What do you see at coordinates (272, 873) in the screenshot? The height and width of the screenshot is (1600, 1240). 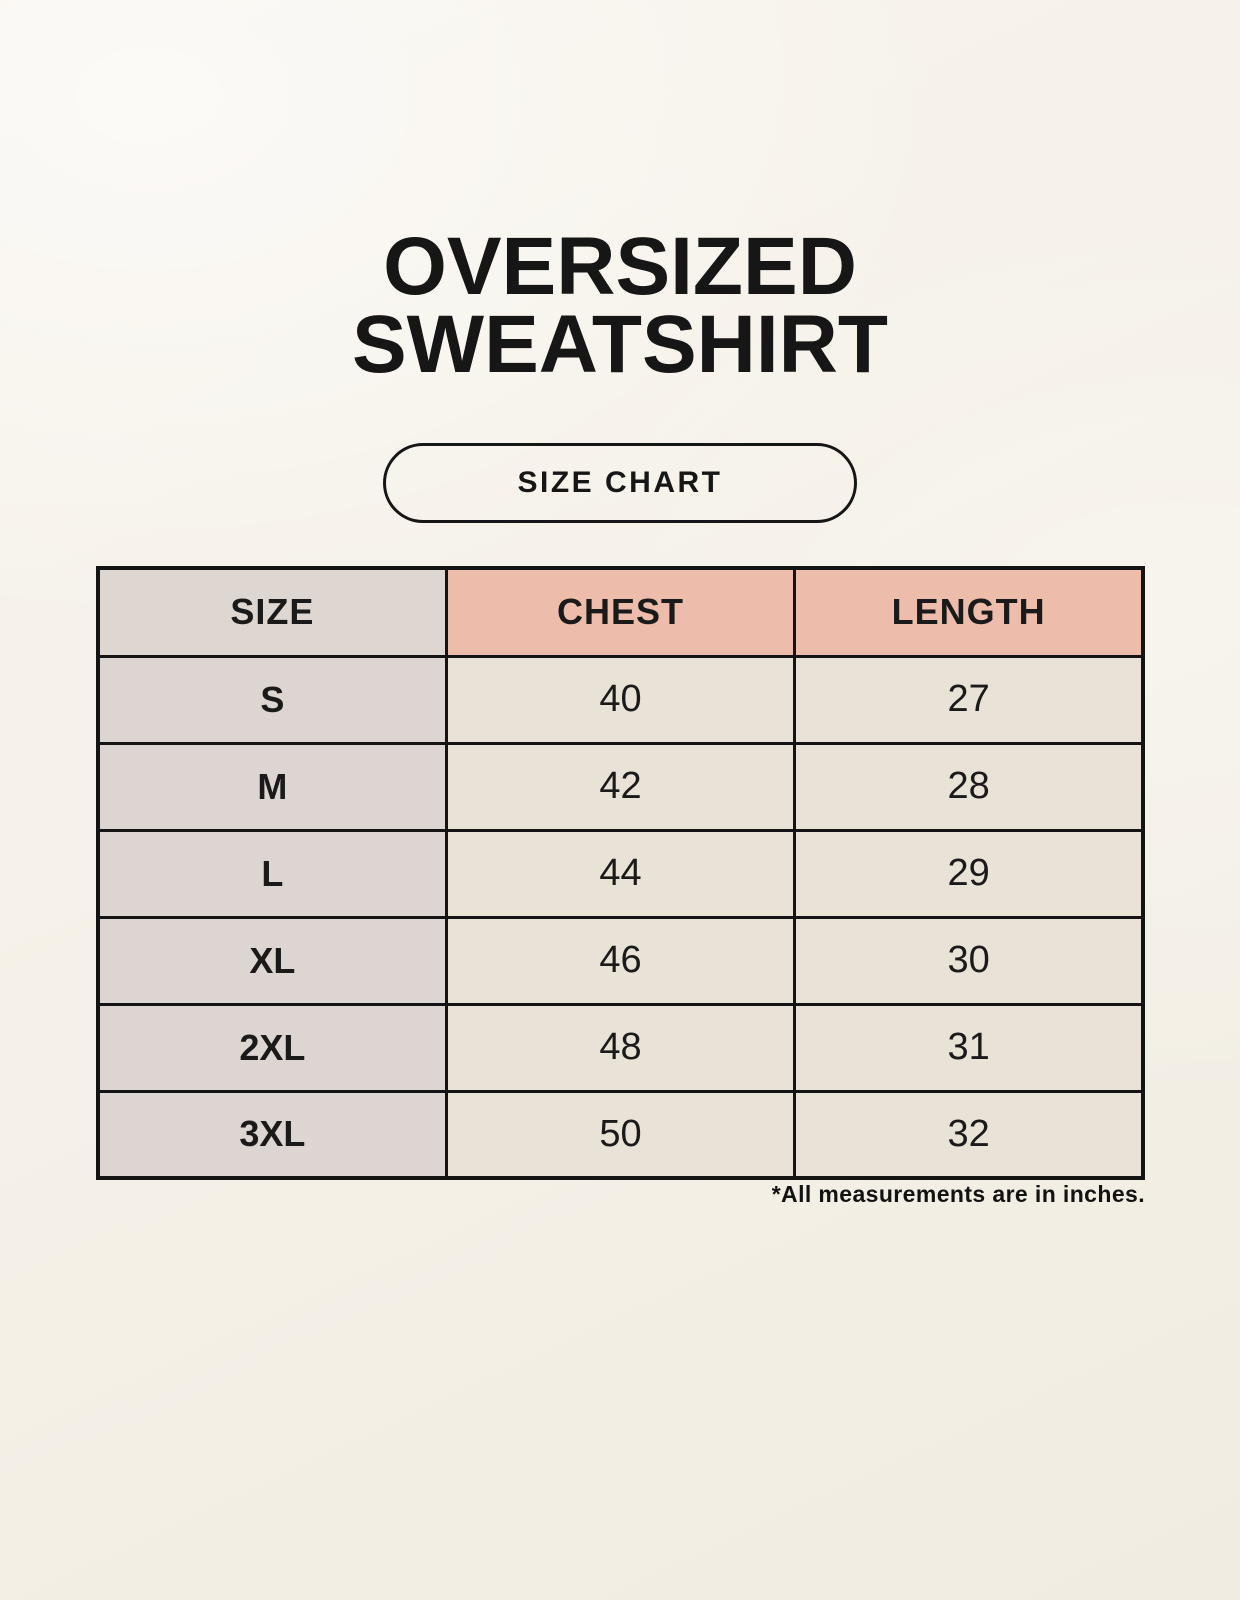 I see `size-cell: L` at bounding box center [272, 873].